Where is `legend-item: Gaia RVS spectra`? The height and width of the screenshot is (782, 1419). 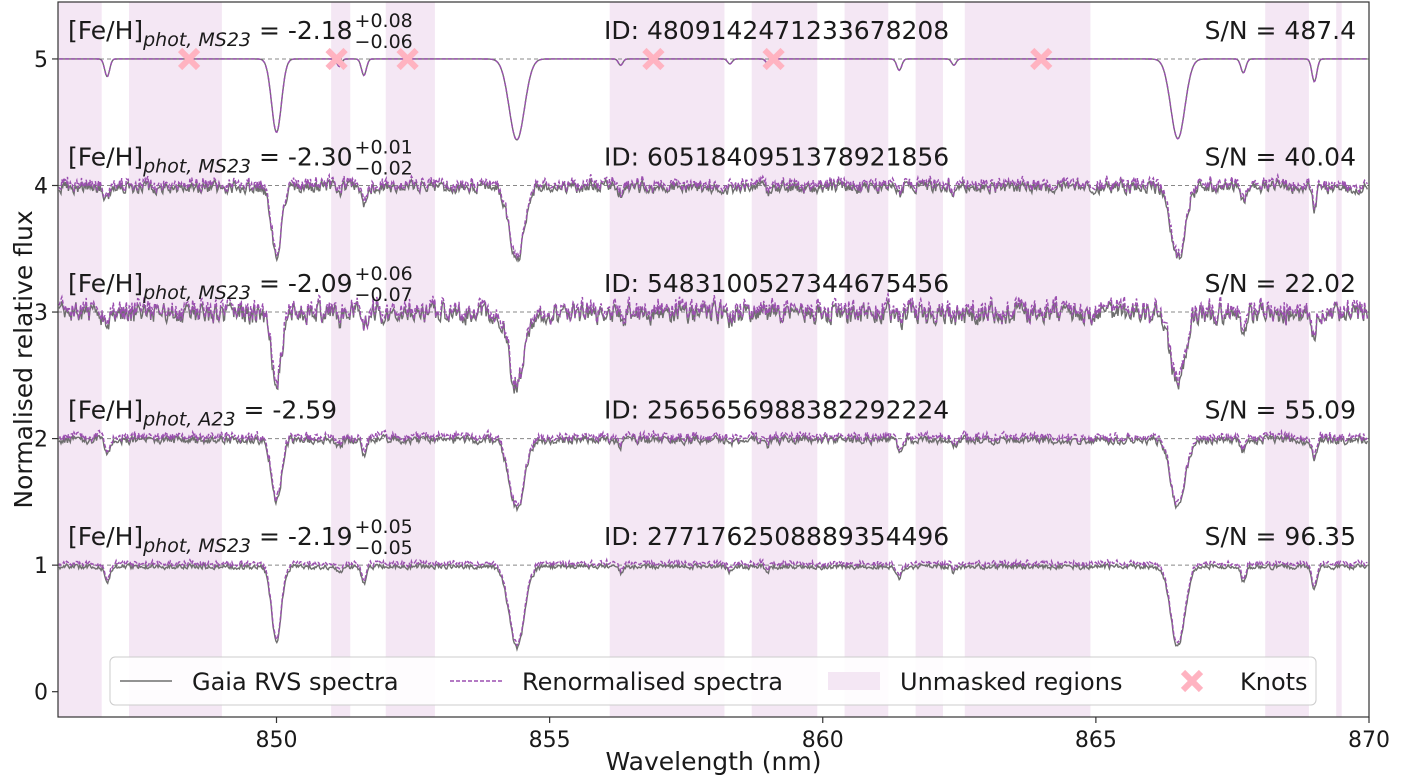
legend-item: Gaia RVS spectra is located at coordinates (259, 682).